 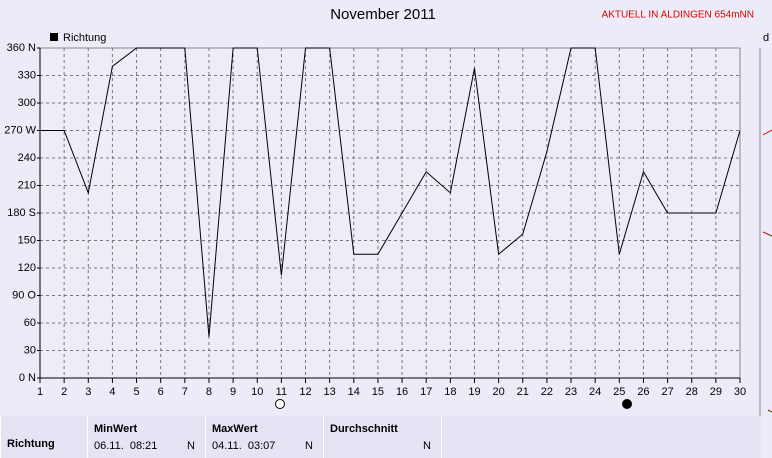 What do you see at coordinates (185, 392) in the screenshot?
I see `x-tick-label: 7` at bounding box center [185, 392].